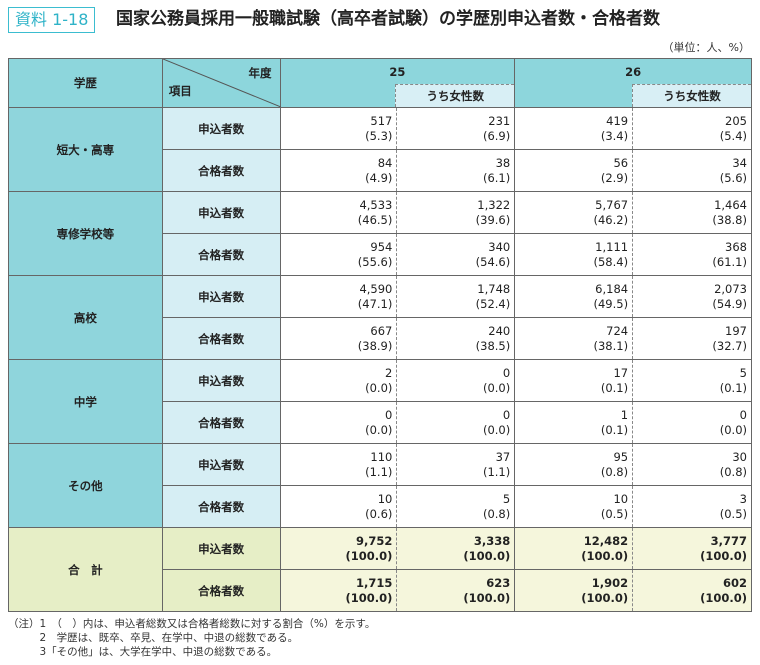  Describe the element at coordinates (692, 380) in the screenshot. I see `value-cell: 5 (0.1)` at that location.